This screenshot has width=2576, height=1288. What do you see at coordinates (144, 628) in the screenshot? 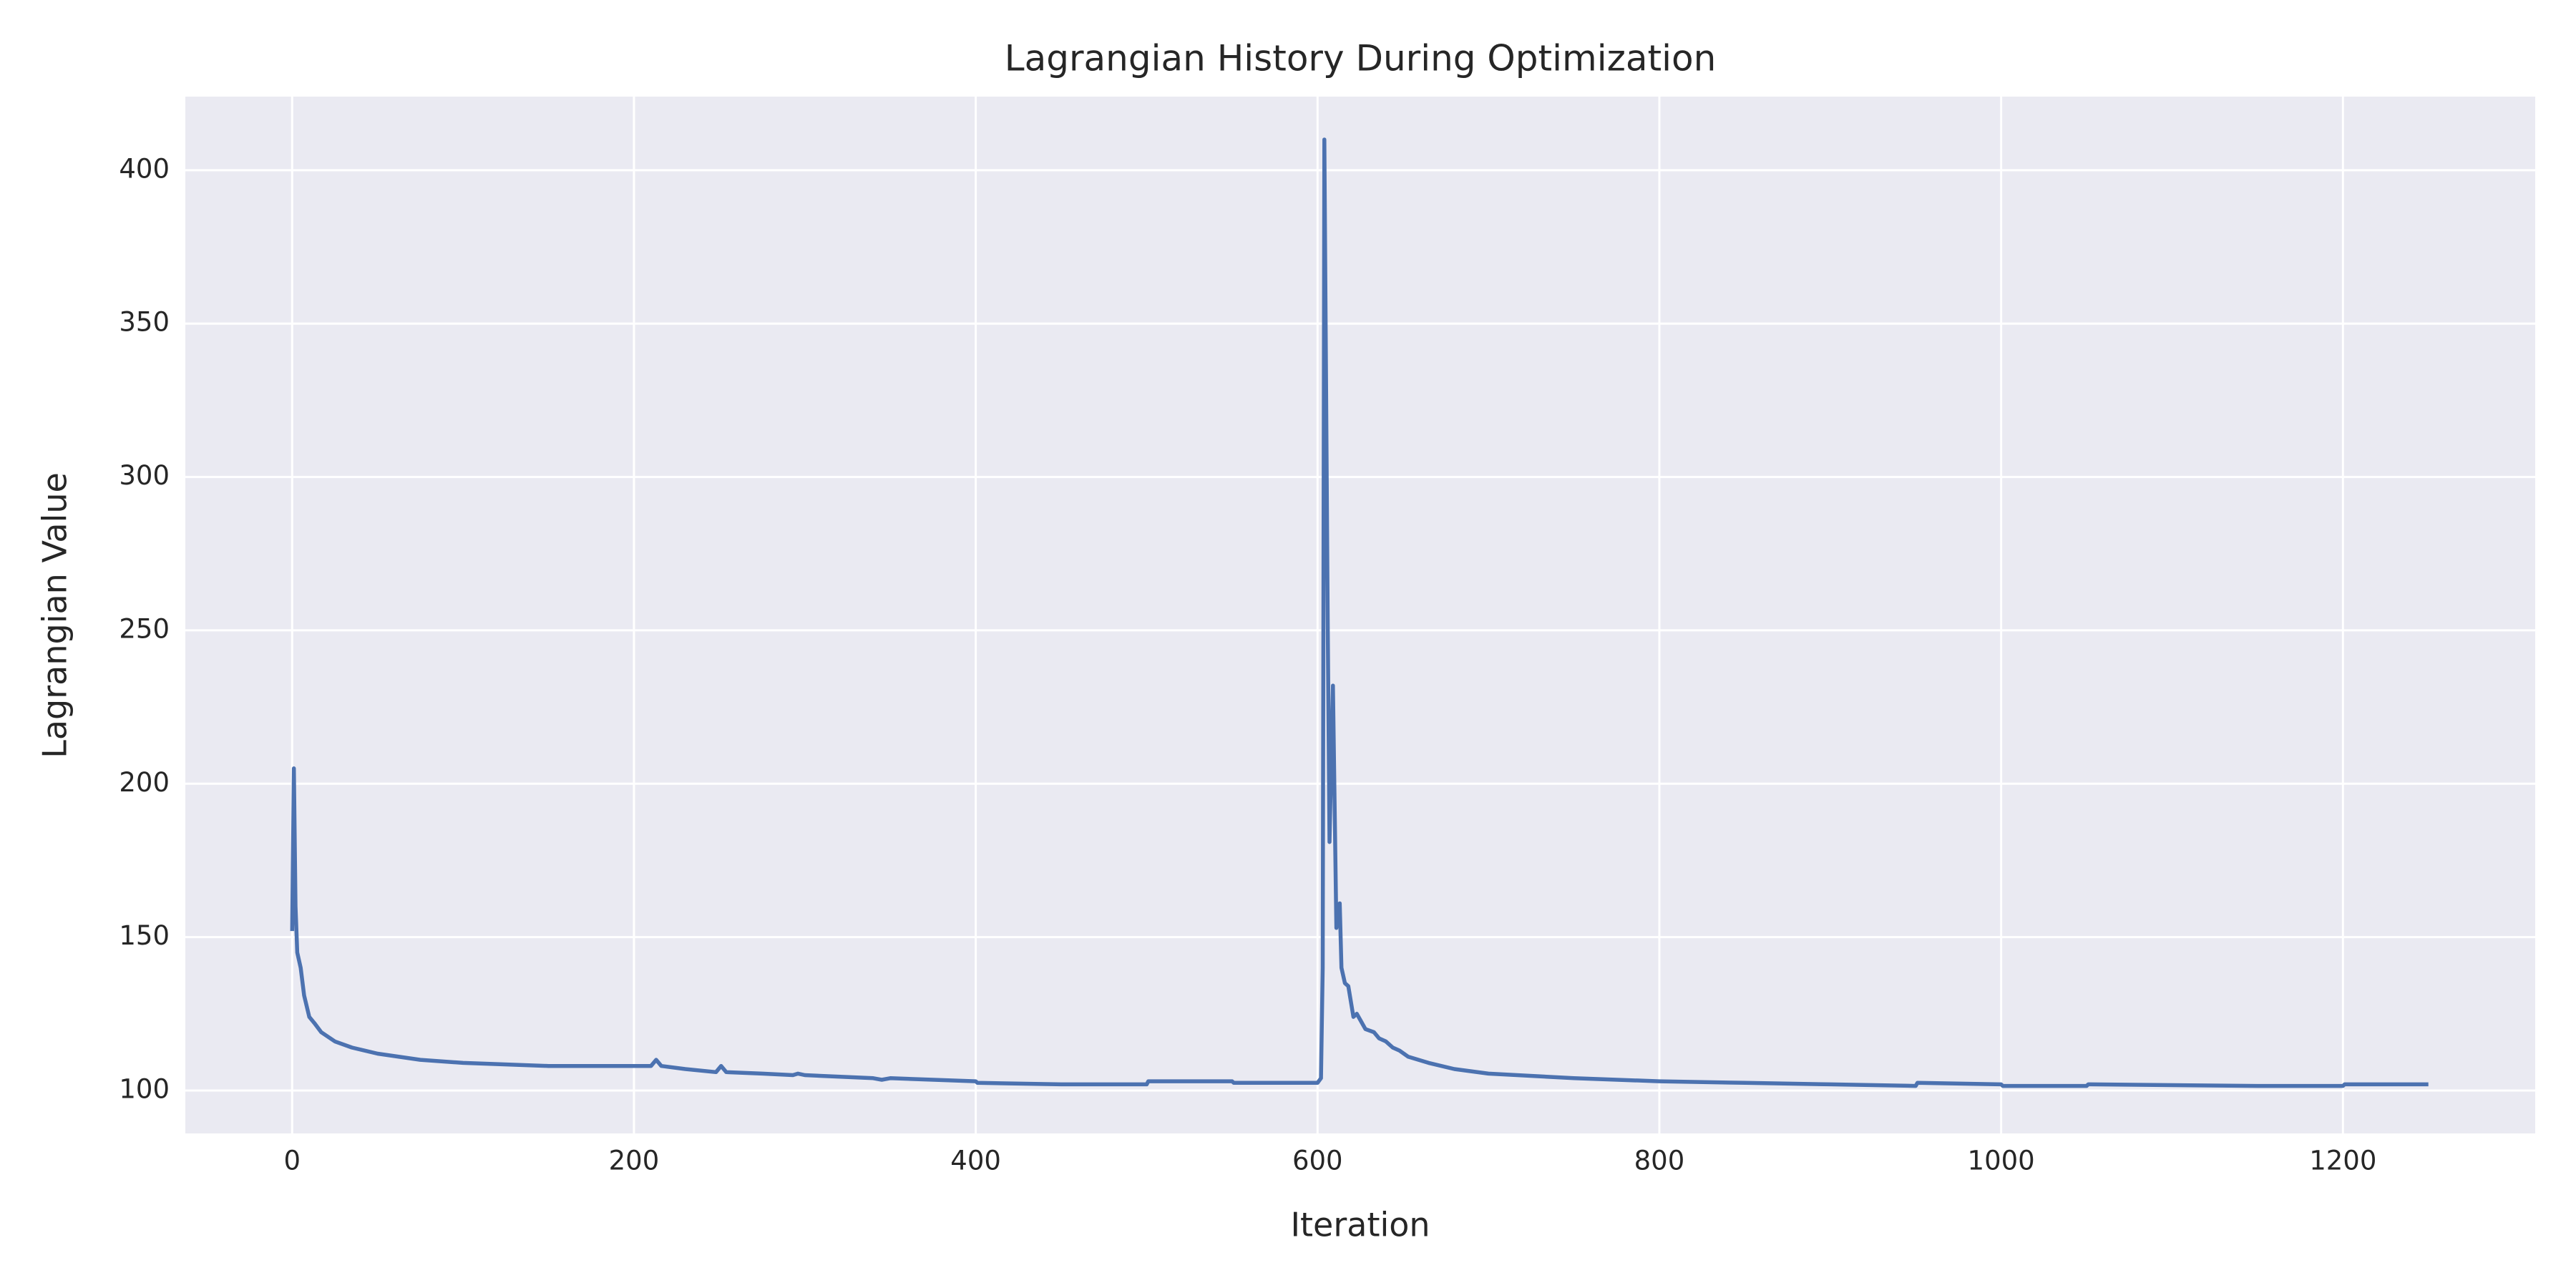
I see `y-tick-label: 250` at bounding box center [144, 628].